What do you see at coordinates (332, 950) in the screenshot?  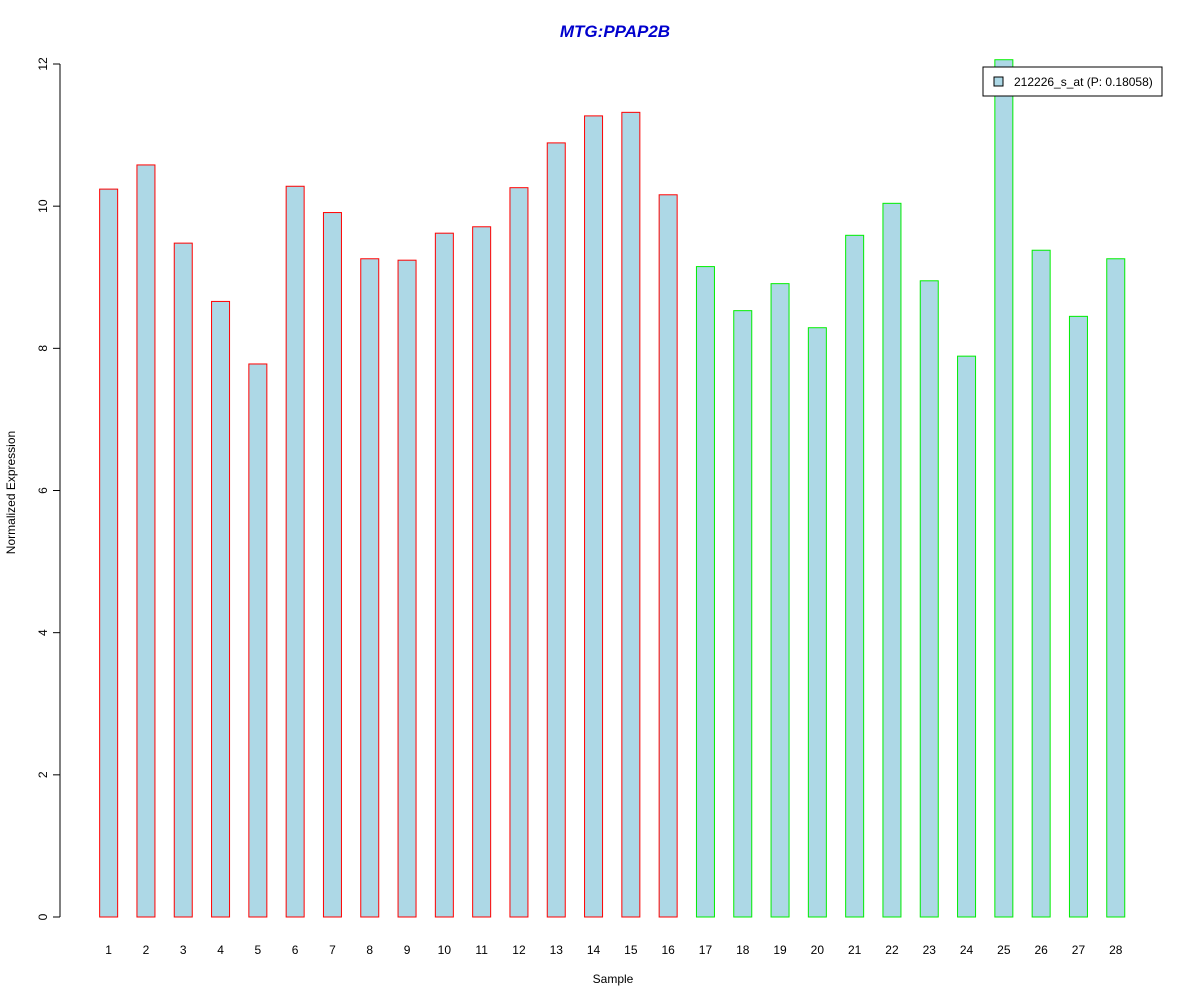 I see `x-tick-label: 7` at bounding box center [332, 950].